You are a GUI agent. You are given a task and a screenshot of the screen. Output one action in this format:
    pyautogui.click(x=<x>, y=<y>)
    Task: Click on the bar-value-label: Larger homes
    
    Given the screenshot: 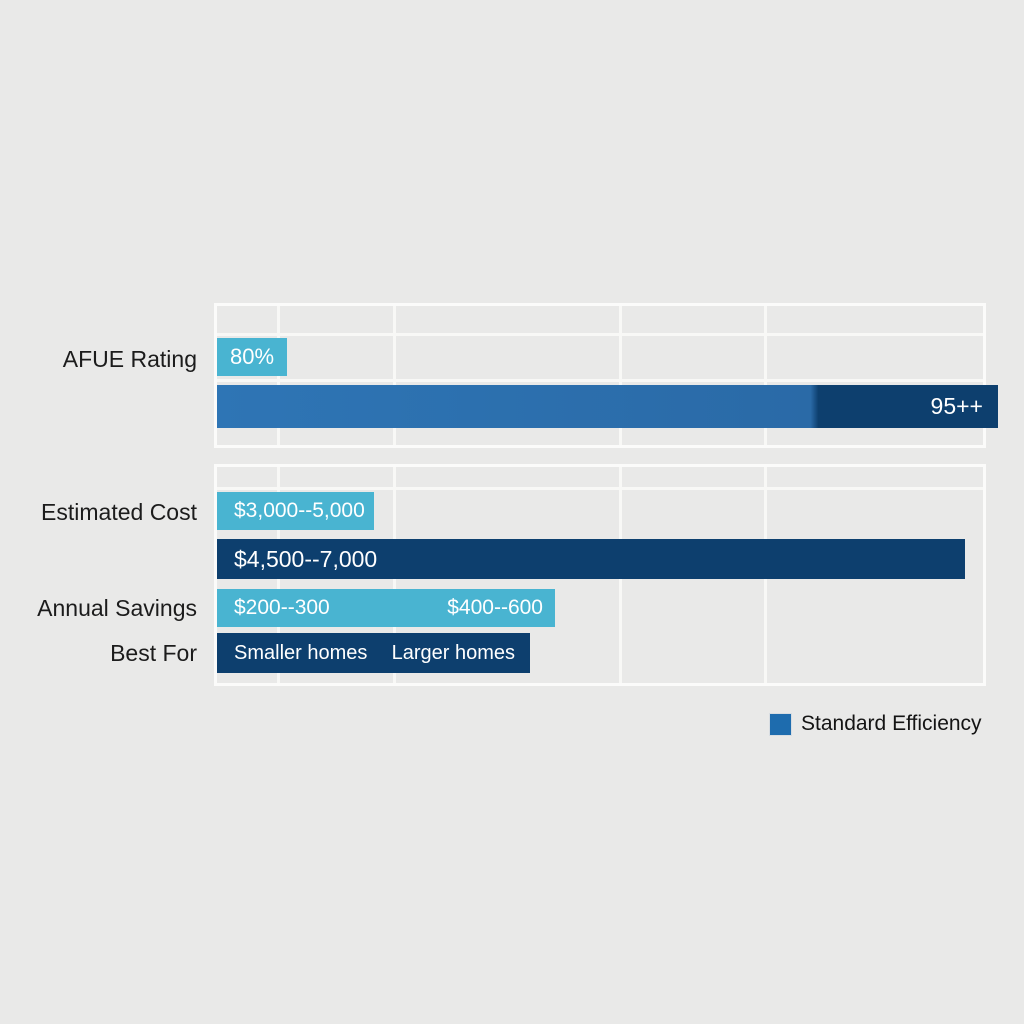 What is the action you would take?
    pyautogui.click(x=453, y=652)
    